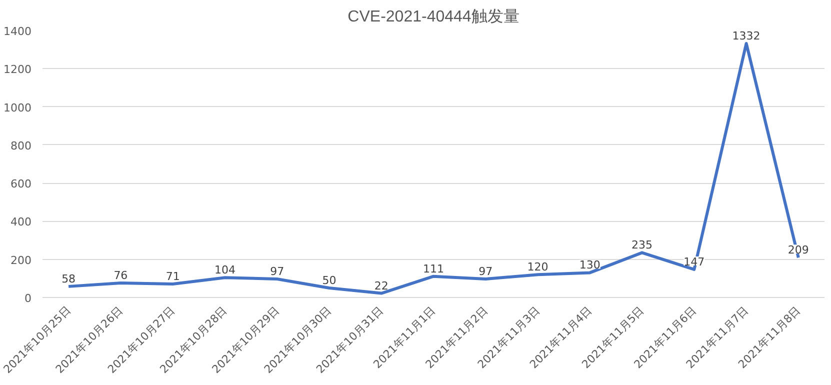 Image resolution: width=831 pixels, height=385 pixels. What do you see at coordinates (329, 280) in the screenshot?
I see `data-label: 50` at bounding box center [329, 280].